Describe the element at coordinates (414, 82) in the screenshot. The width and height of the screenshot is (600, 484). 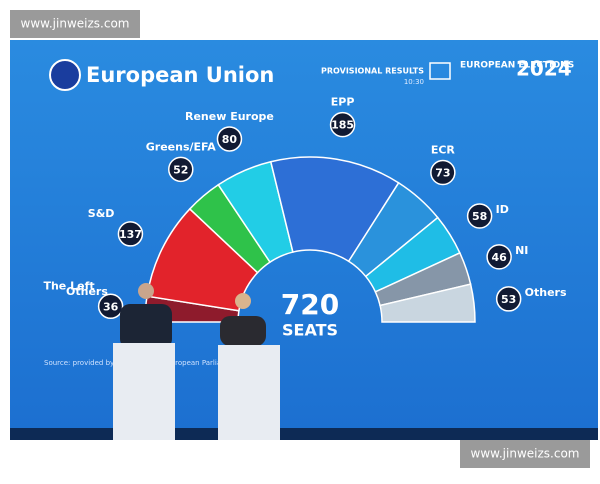
I see `time: 10:30` at that location.